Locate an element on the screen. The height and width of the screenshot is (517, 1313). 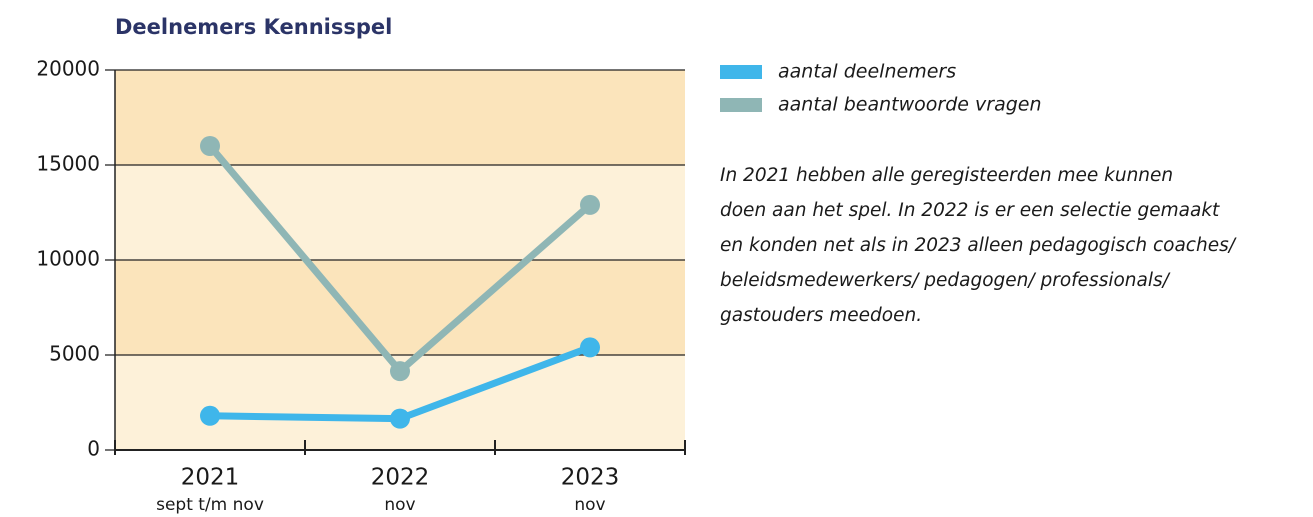
x-tick-label: 2023 is located at coordinates (590, 478).